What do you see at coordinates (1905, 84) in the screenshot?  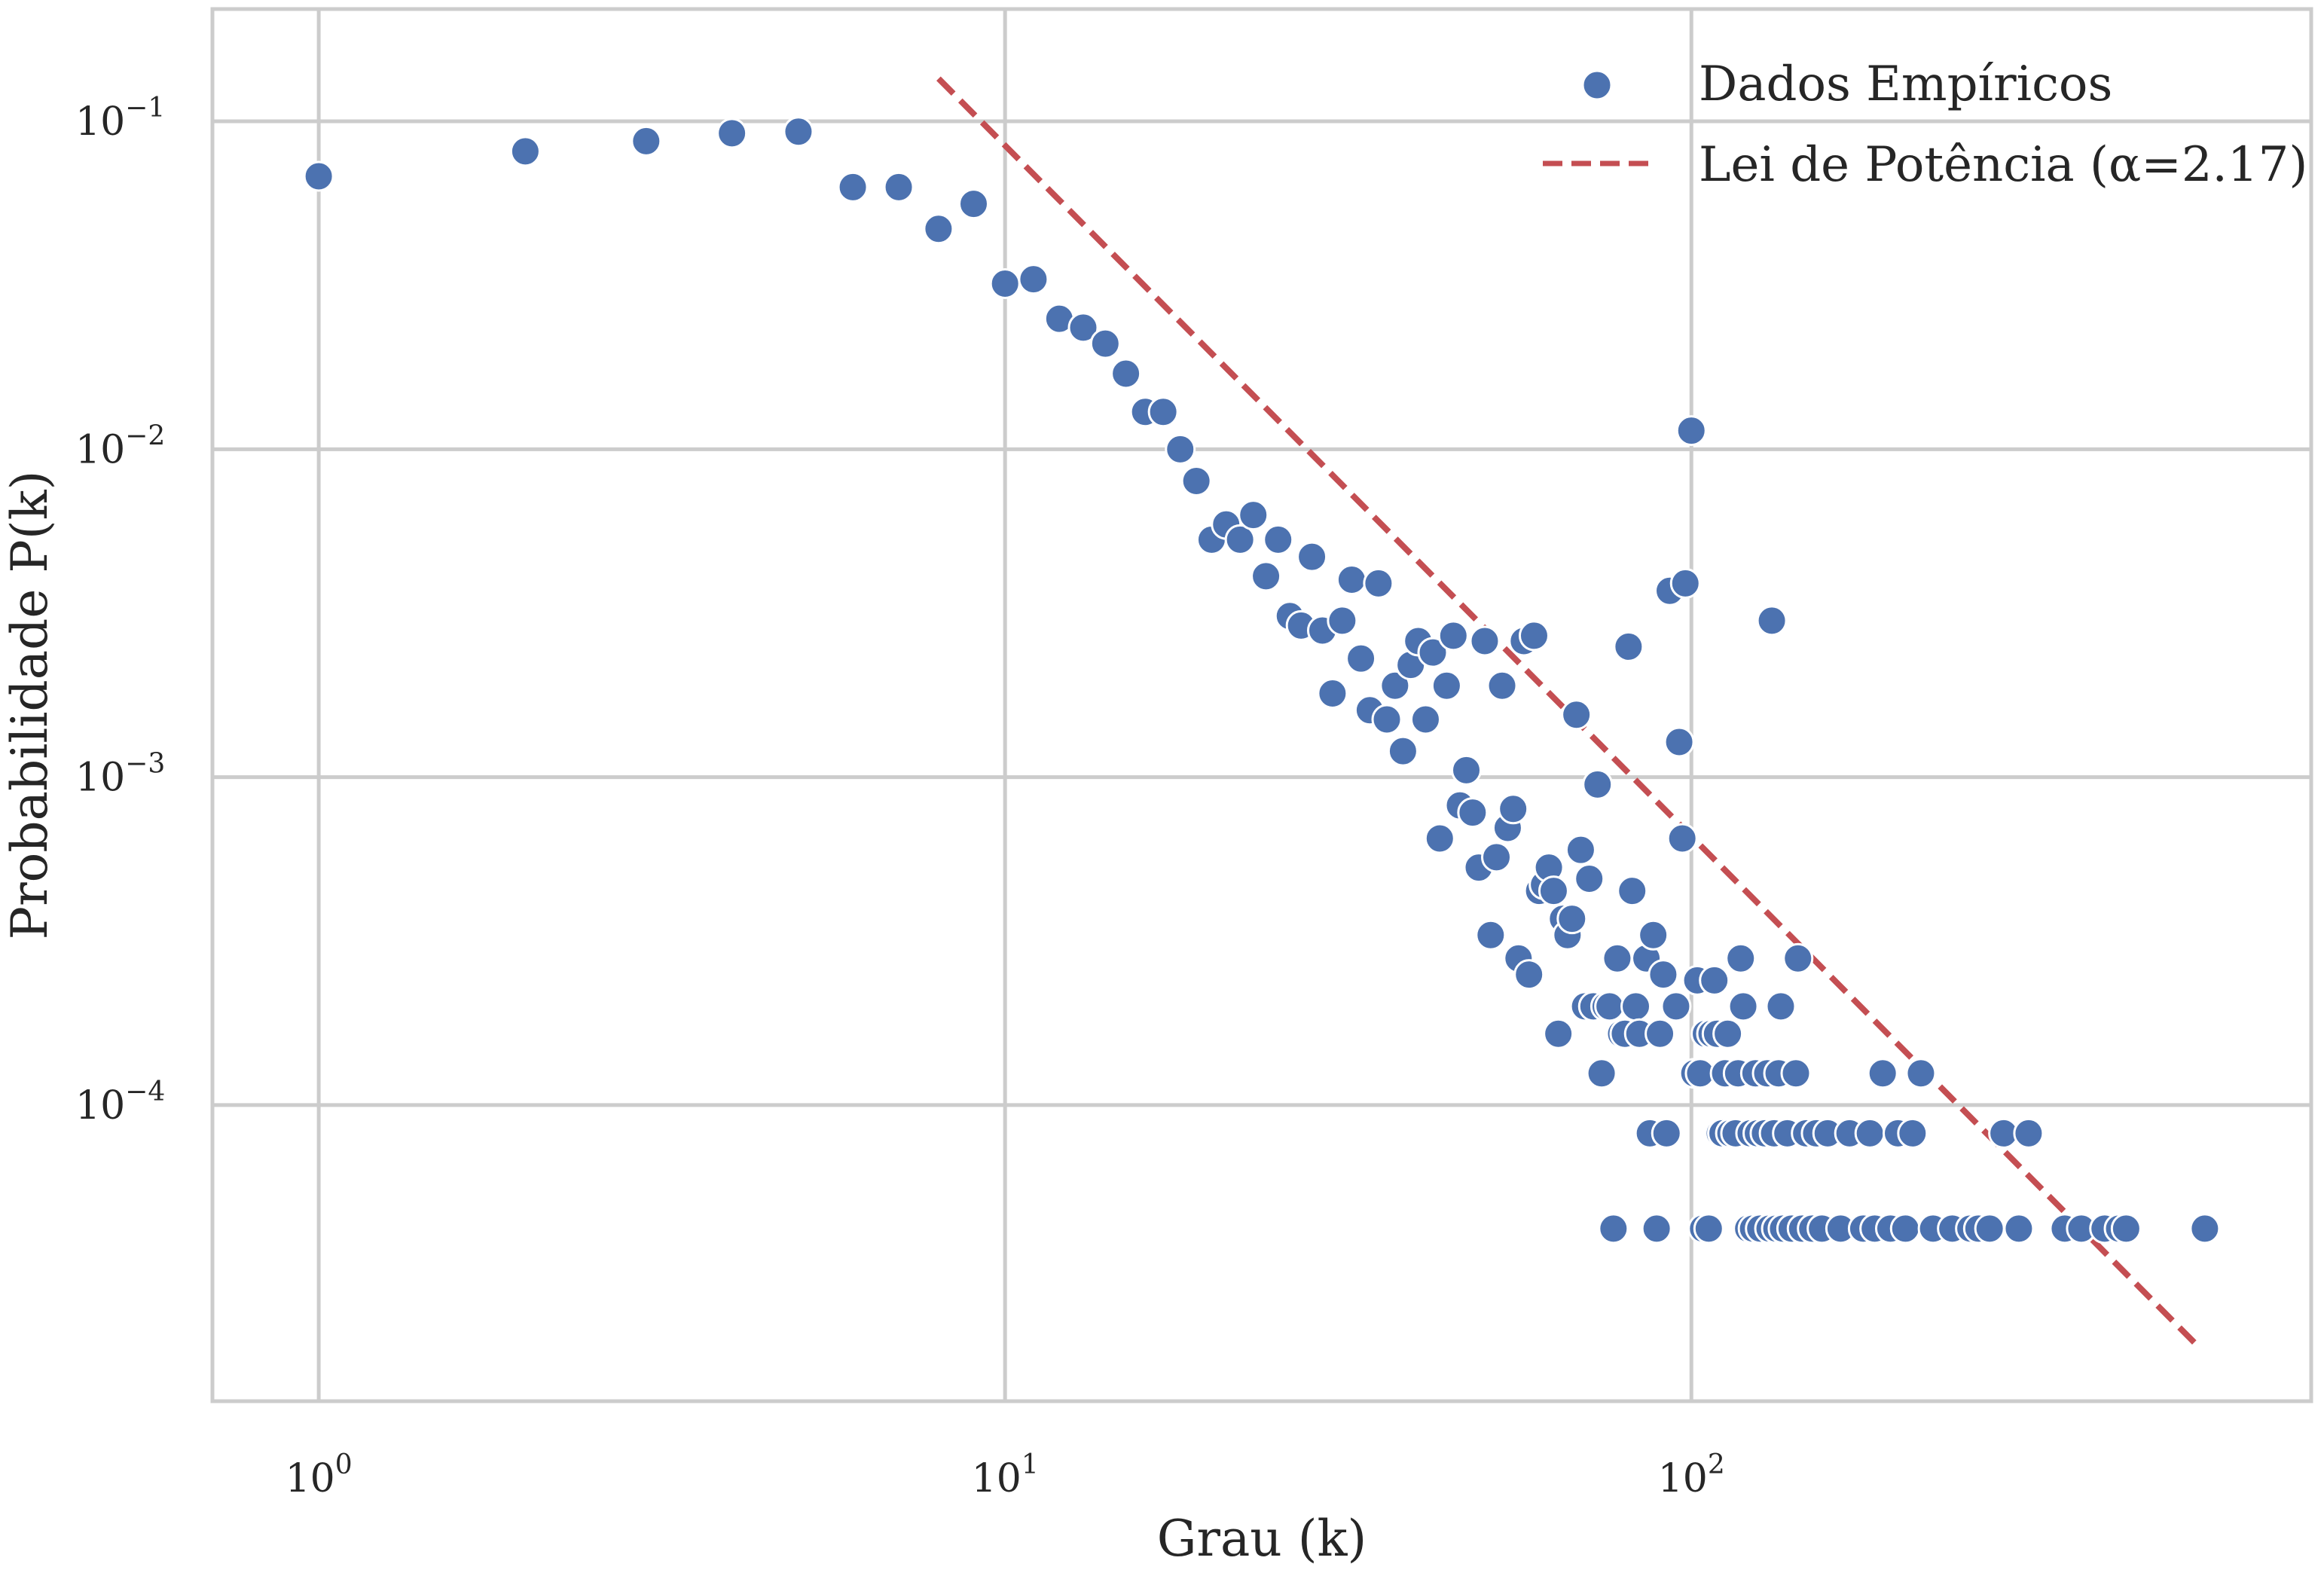 I see `legend-label-empirical: Dados Empíricos` at bounding box center [1905, 84].